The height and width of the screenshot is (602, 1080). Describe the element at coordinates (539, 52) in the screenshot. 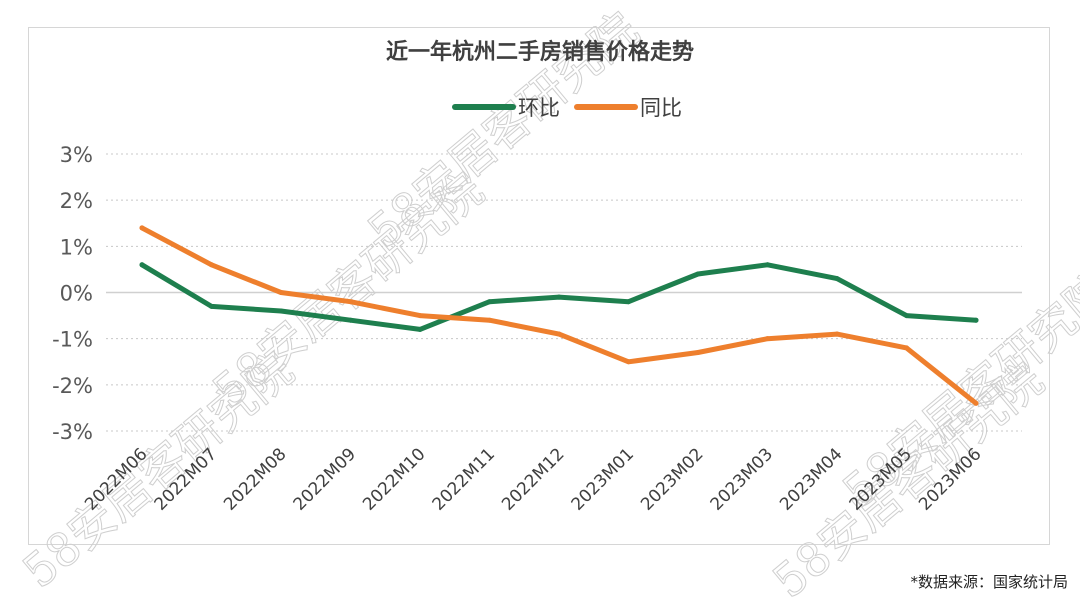

I see `chart-title: 近一年杭州二手房销售价格走势` at that location.